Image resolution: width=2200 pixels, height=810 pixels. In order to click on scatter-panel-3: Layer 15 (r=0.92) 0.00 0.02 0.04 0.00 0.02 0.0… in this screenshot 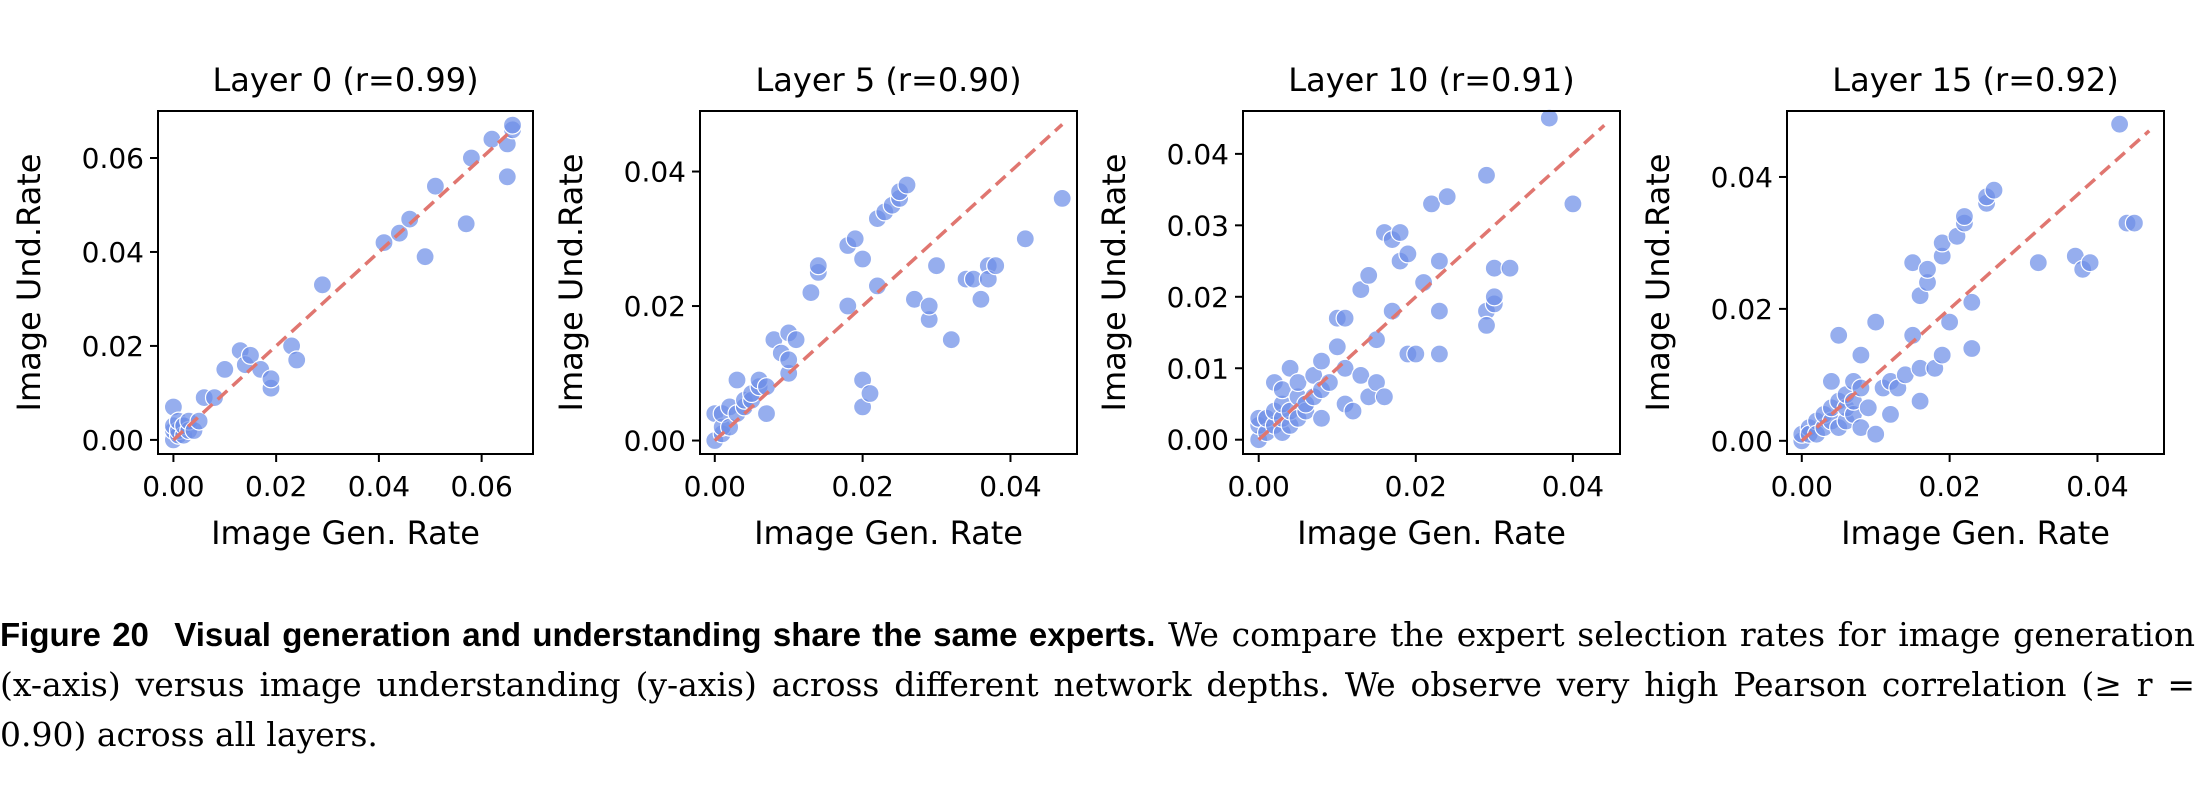, I will do `click(1902, 306)`.